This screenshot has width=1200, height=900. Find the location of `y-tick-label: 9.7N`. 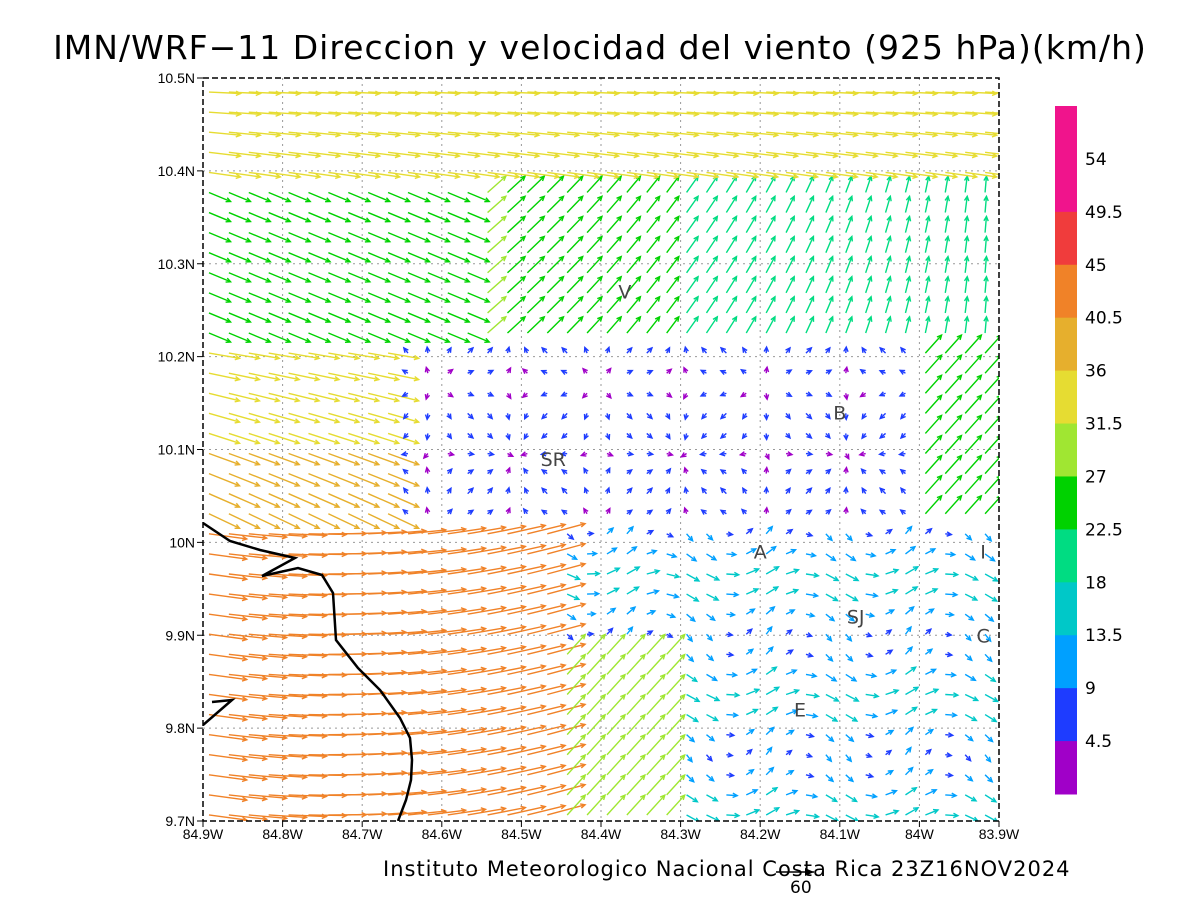

y-tick-label: 9.7N is located at coordinates (180, 821).